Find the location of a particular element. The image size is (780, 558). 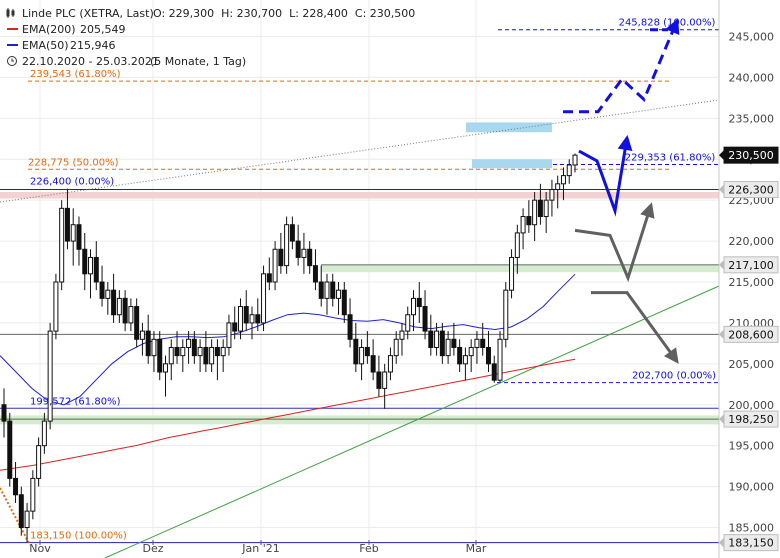

fib-anchor-line is located at coordinates (15, 516).